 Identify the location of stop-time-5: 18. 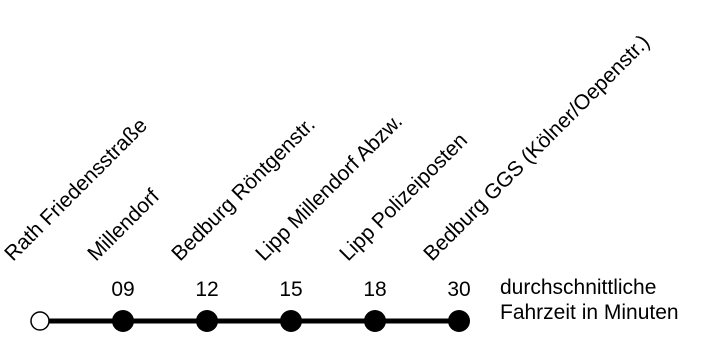
(374, 289).